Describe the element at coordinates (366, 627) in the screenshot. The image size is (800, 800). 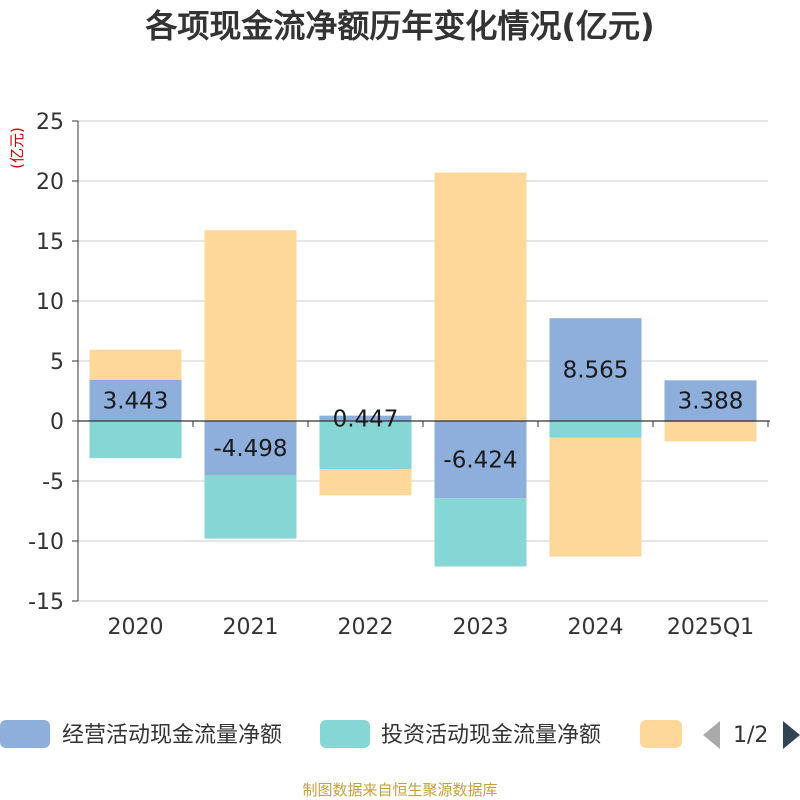
I see `x-tick-label: 2022` at that location.